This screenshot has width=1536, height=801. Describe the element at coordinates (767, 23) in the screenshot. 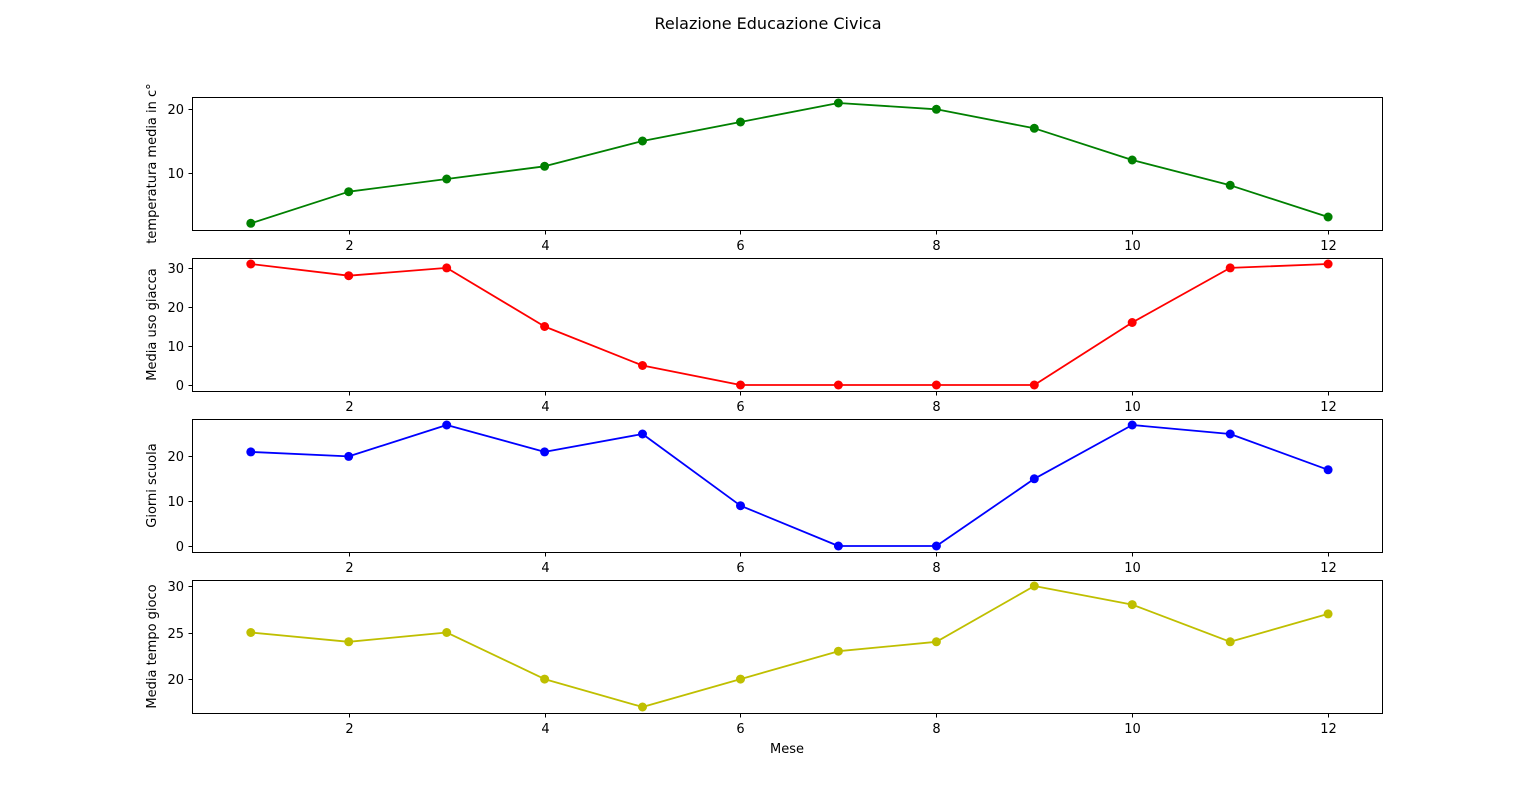

I see `figure-title: Relazione Educazione Civica` at that location.